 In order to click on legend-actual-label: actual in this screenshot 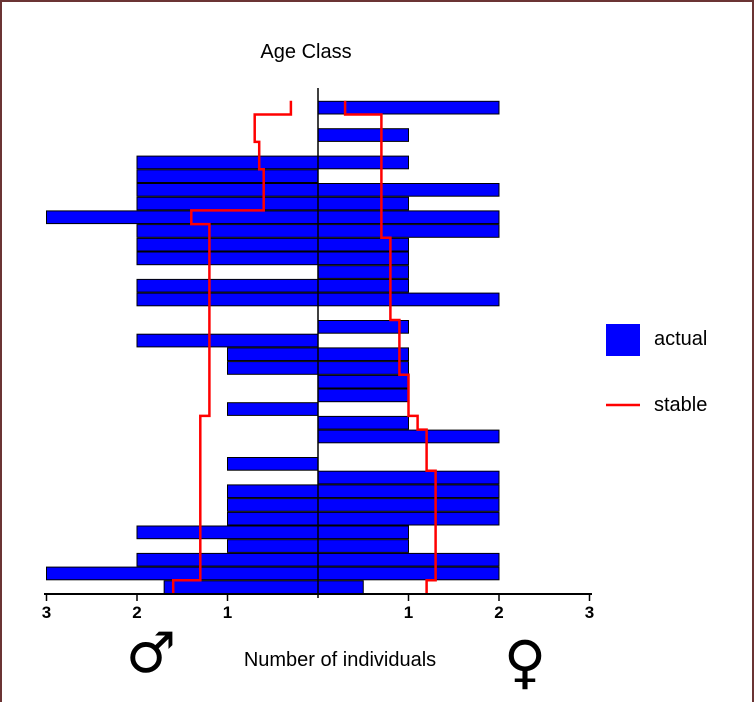, I will do `click(680, 339)`.